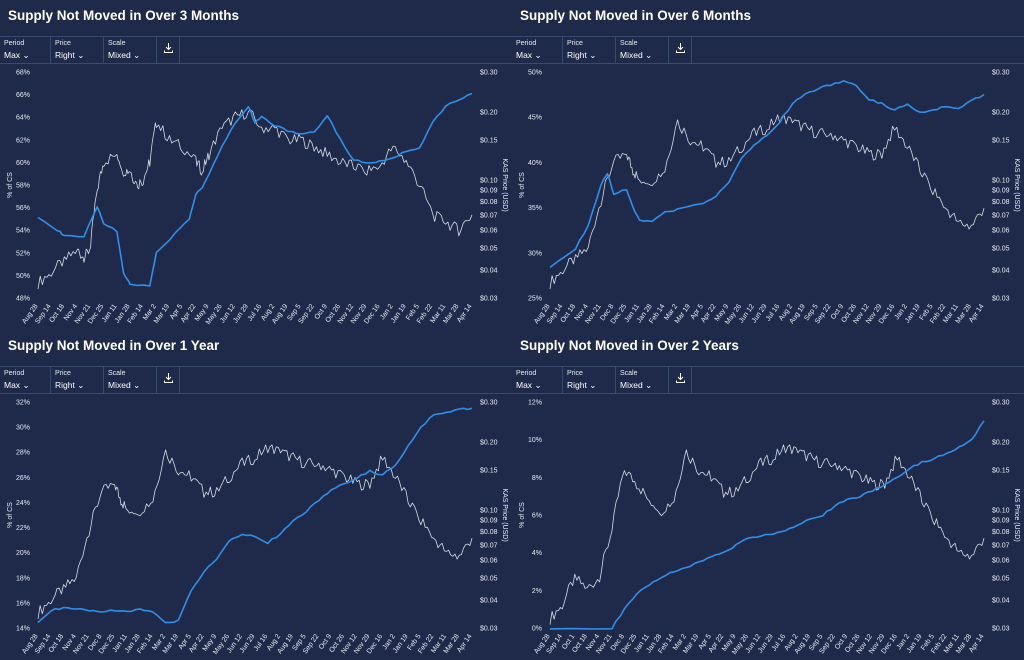 Image resolution: width=1024 pixels, height=660 pixels. I want to click on y-tick-label: 20%, so click(23, 553).